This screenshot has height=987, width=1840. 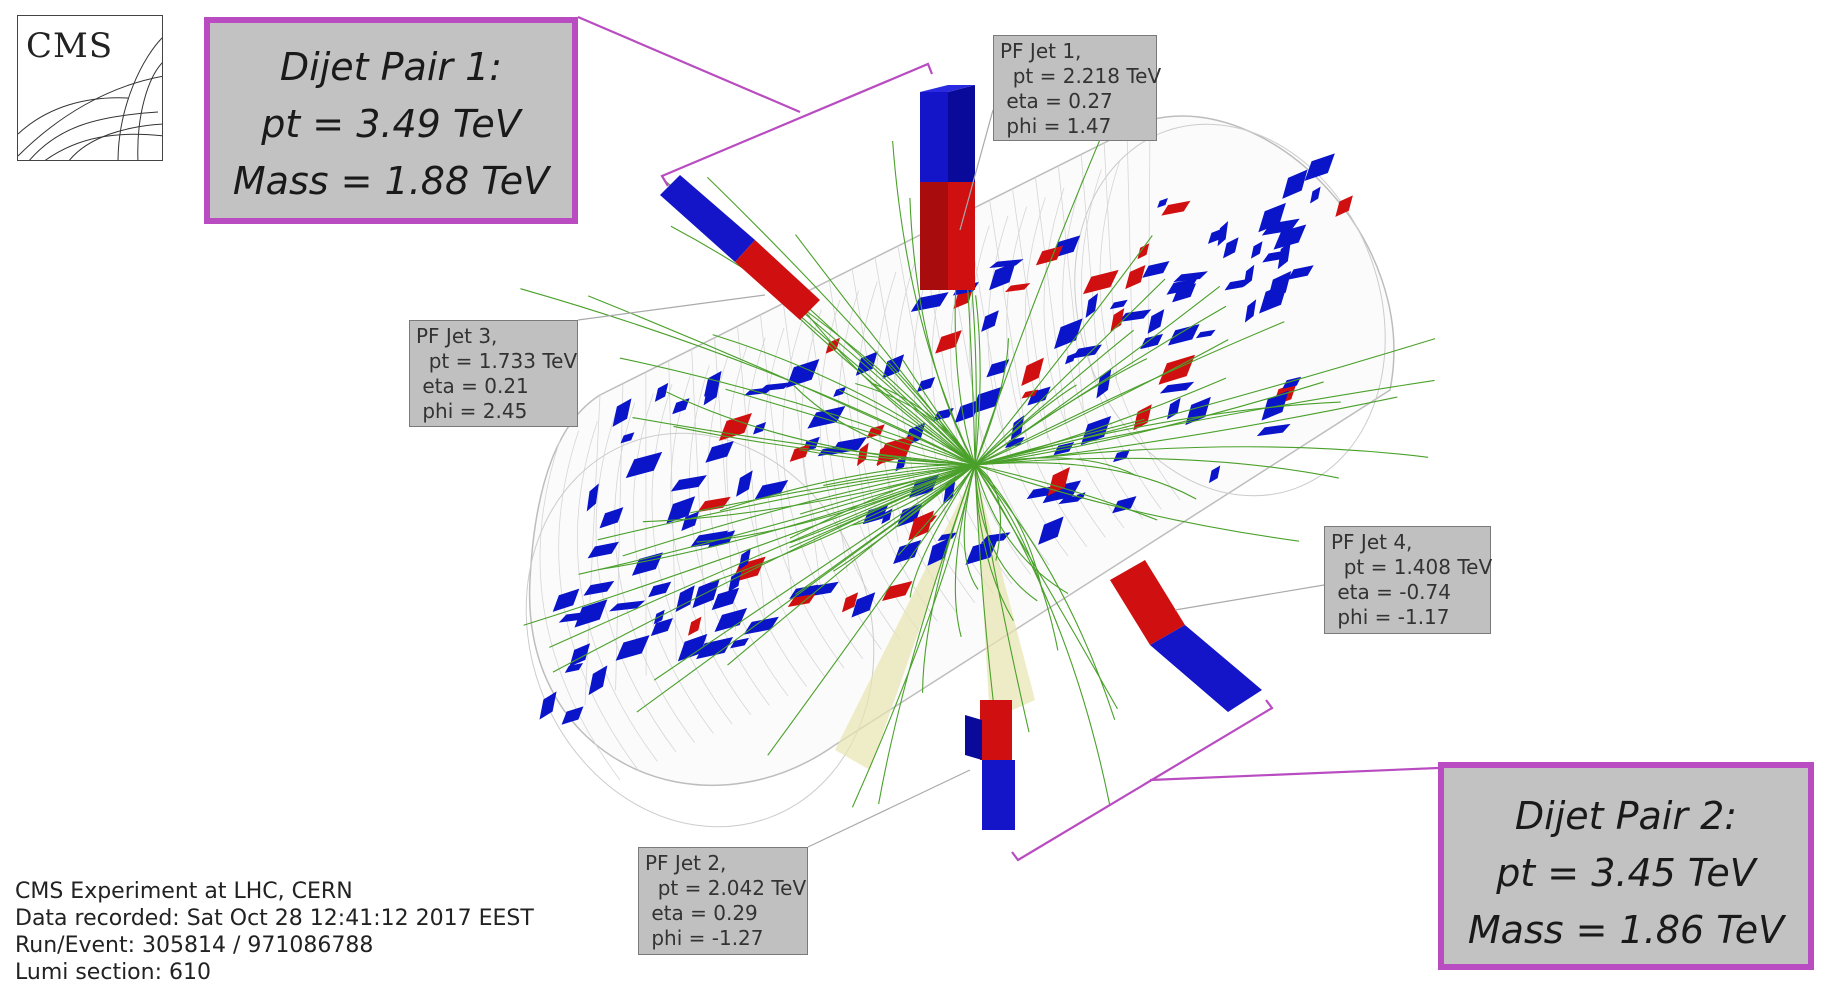 What do you see at coordinates (472, 386) in the screenshot?
I see `jet-3-eta: eta = 0.21` at bounding box center [472, 386].